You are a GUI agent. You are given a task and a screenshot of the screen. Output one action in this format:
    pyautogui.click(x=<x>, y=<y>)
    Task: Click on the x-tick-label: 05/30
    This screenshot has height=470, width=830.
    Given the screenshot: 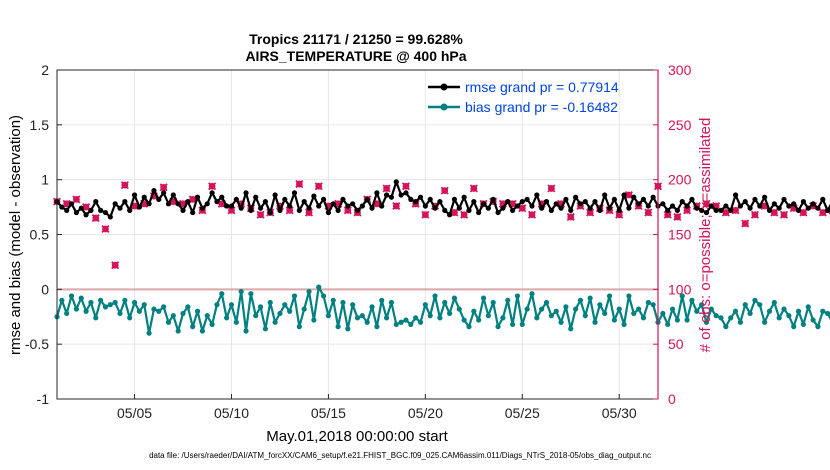 What is the action you would take?
    pyautogui.click(x=619, y=413)
    